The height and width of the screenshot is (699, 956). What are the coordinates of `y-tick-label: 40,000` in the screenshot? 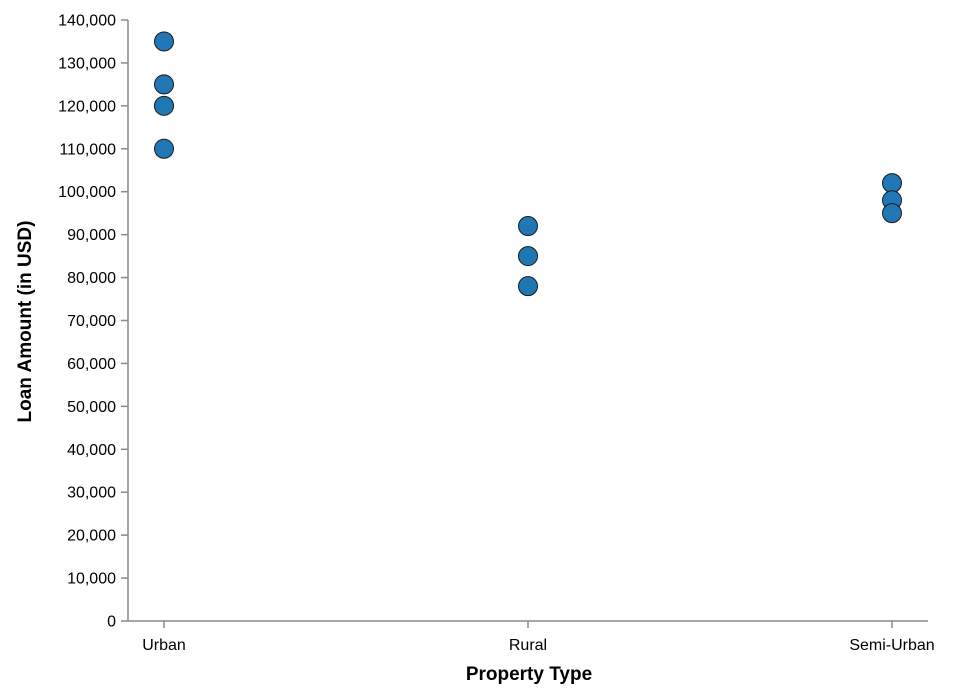 It's located at (91, 450).